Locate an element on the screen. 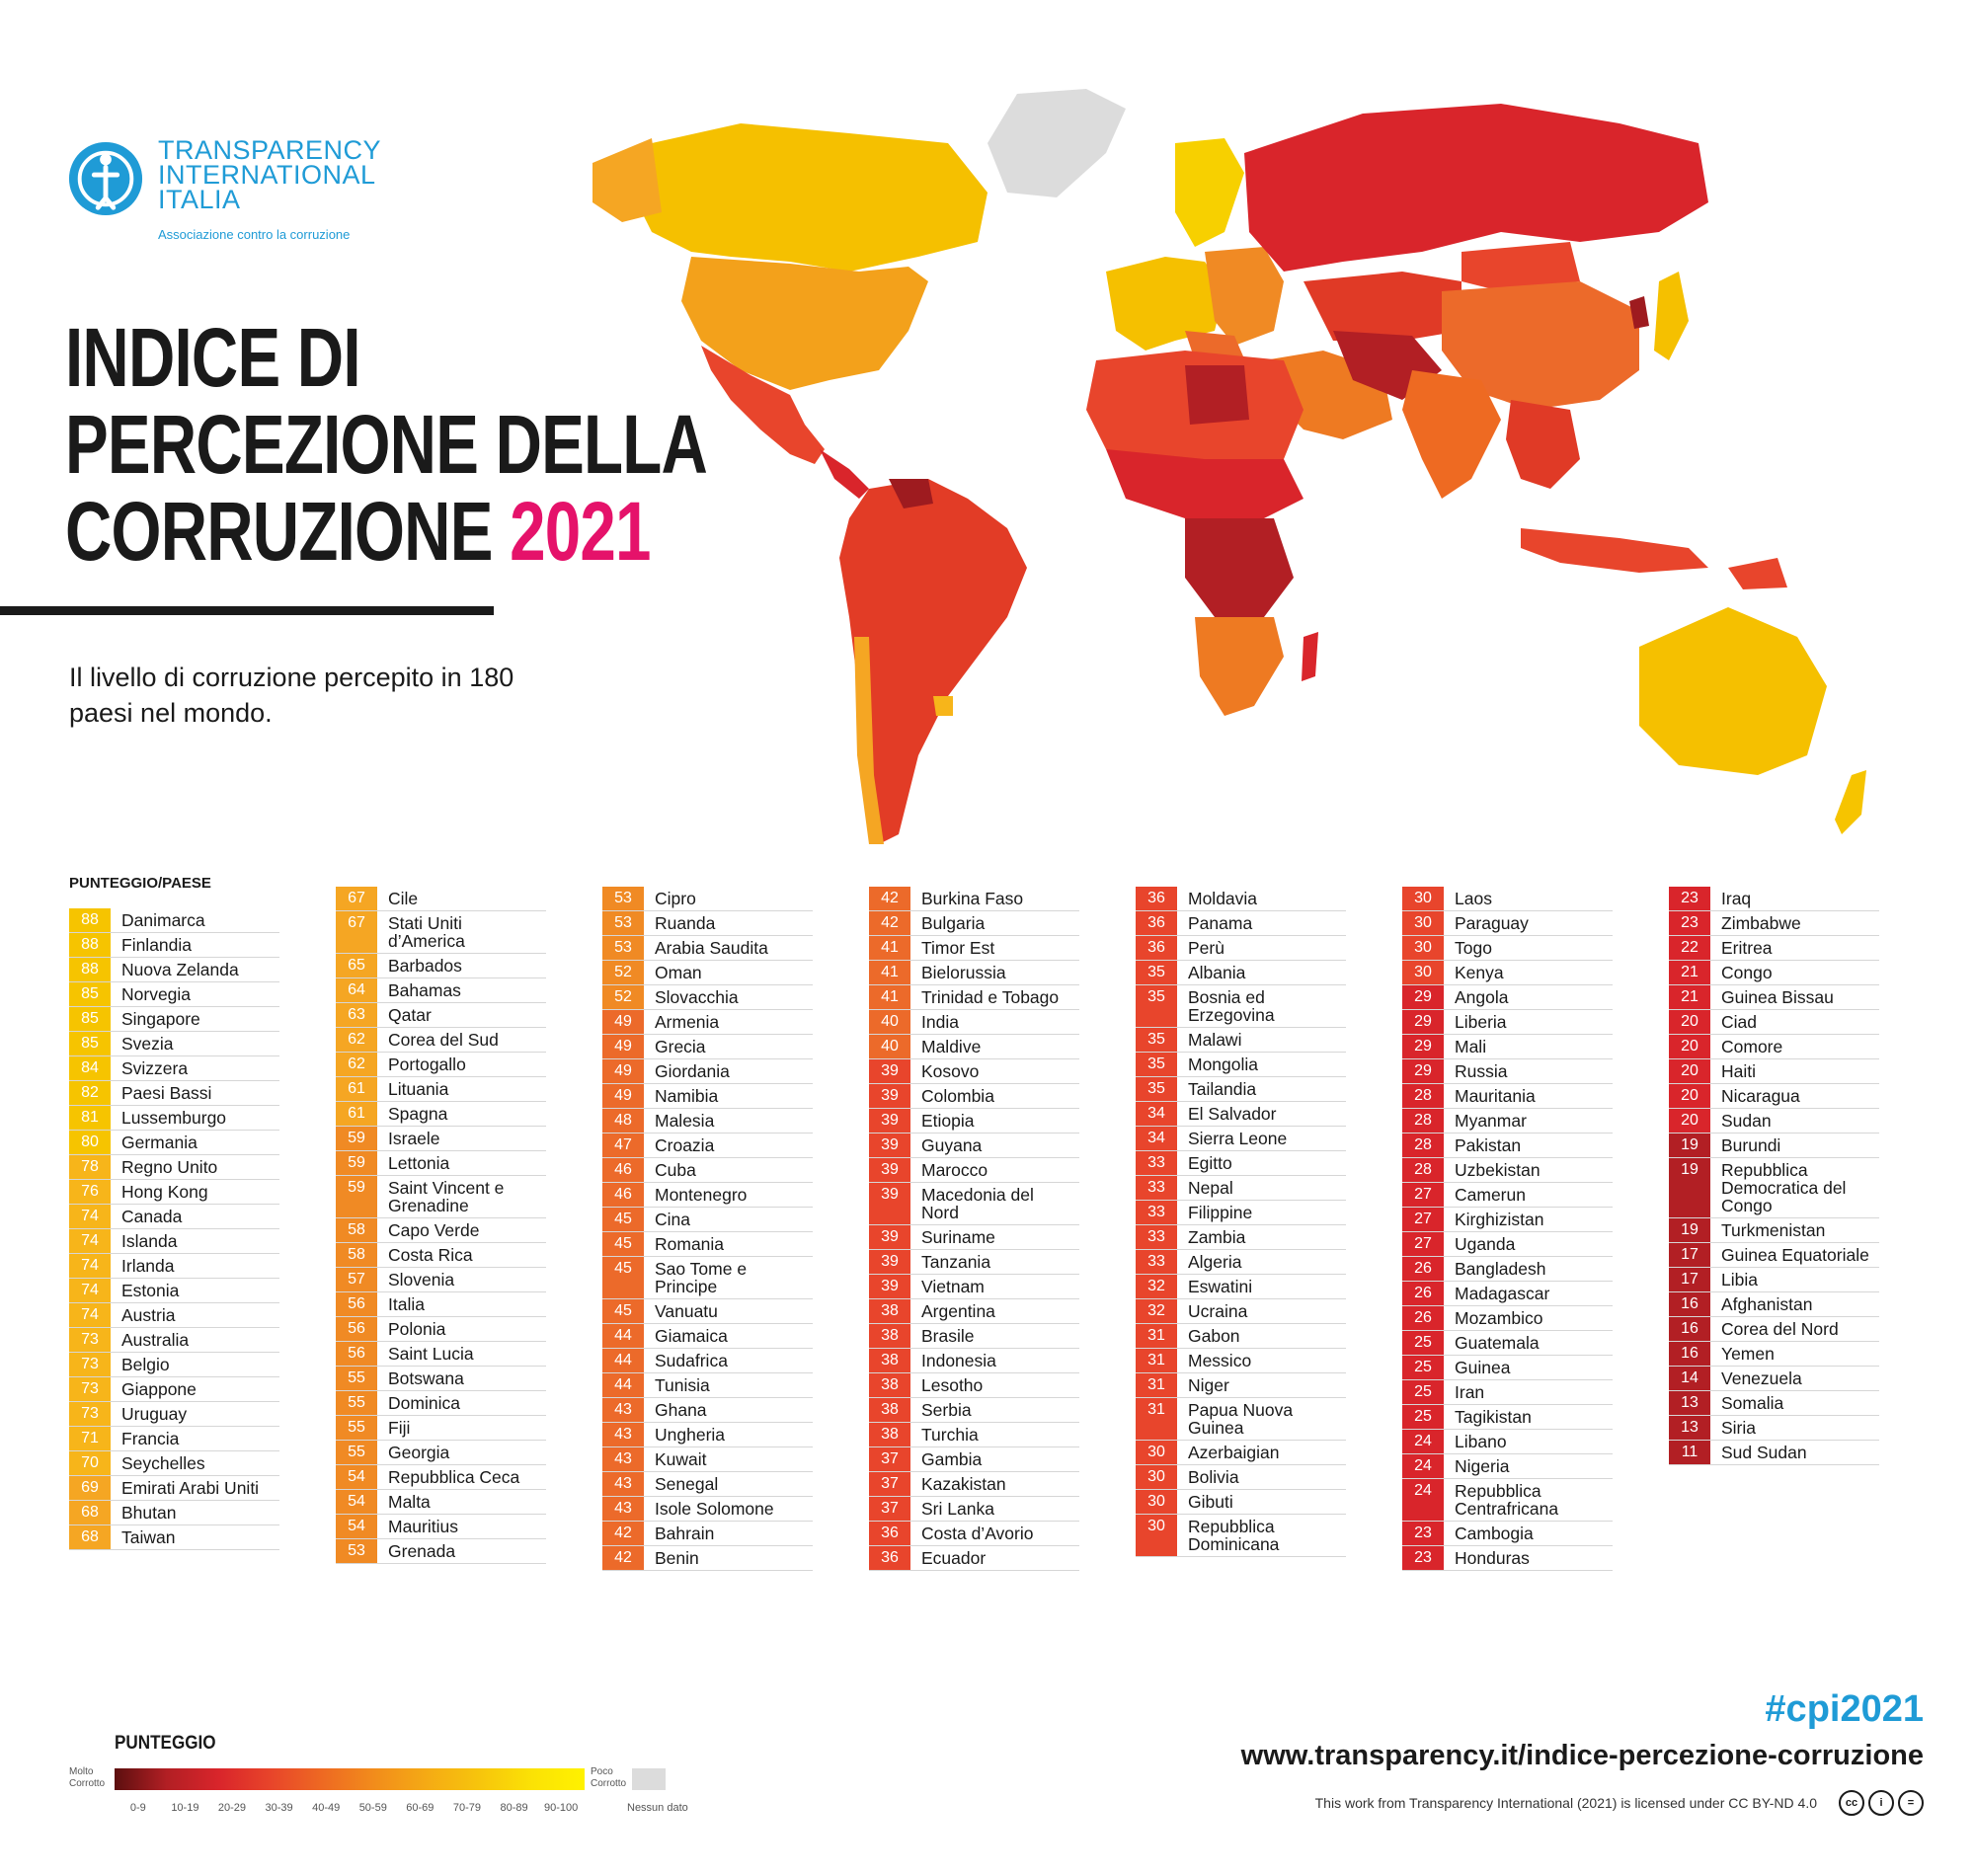 The image size is (1975, 1876). ranking-row: 73 Giappone is located at coordinates (174, 1389).